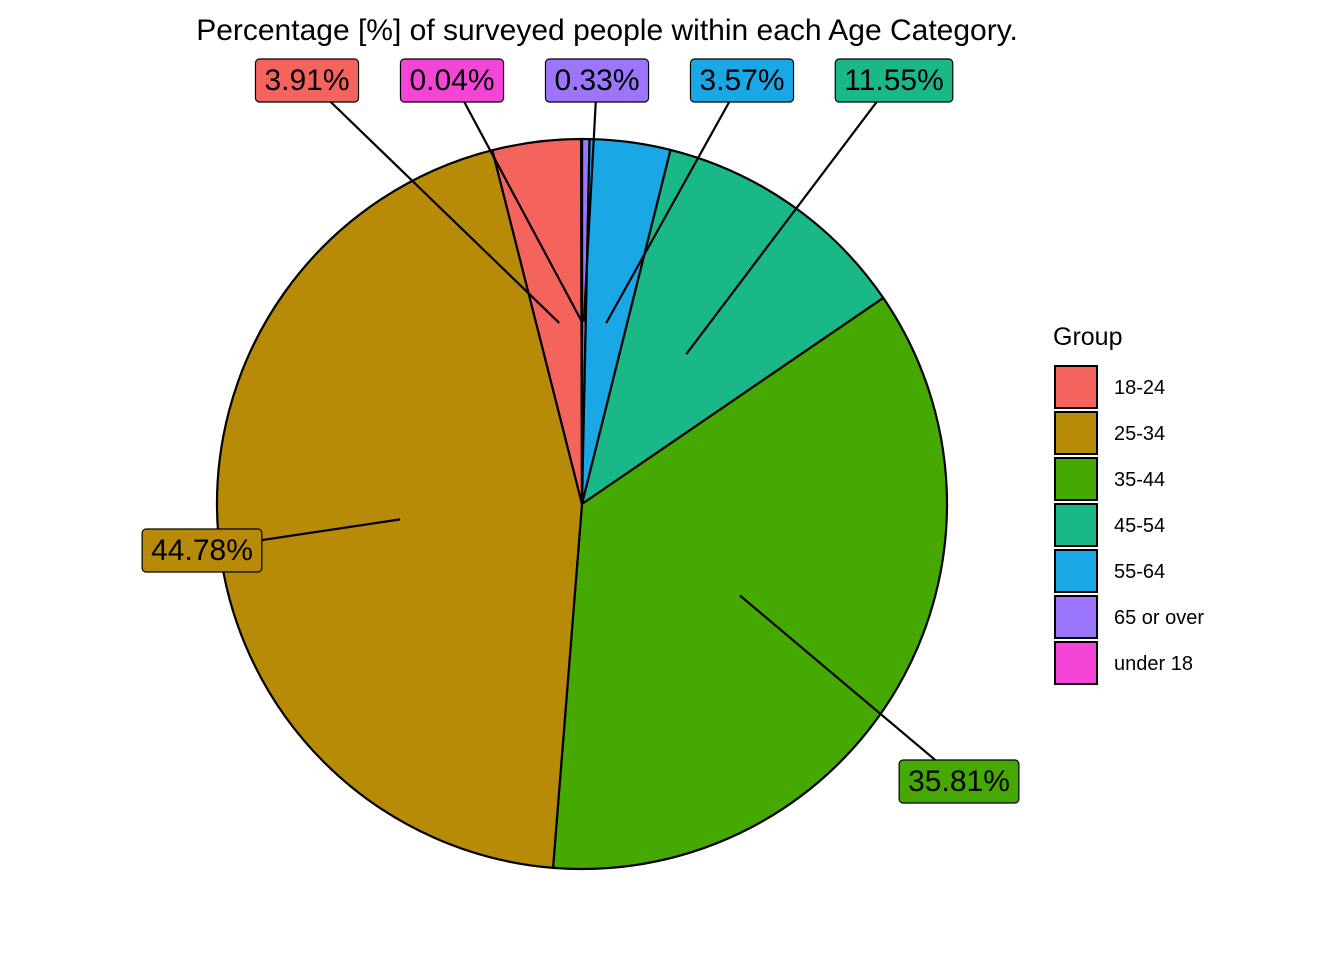 The height and width of the screenshot is (960, 1344). I want to click on slice-label-text: 3.57%, so click(741, 80).